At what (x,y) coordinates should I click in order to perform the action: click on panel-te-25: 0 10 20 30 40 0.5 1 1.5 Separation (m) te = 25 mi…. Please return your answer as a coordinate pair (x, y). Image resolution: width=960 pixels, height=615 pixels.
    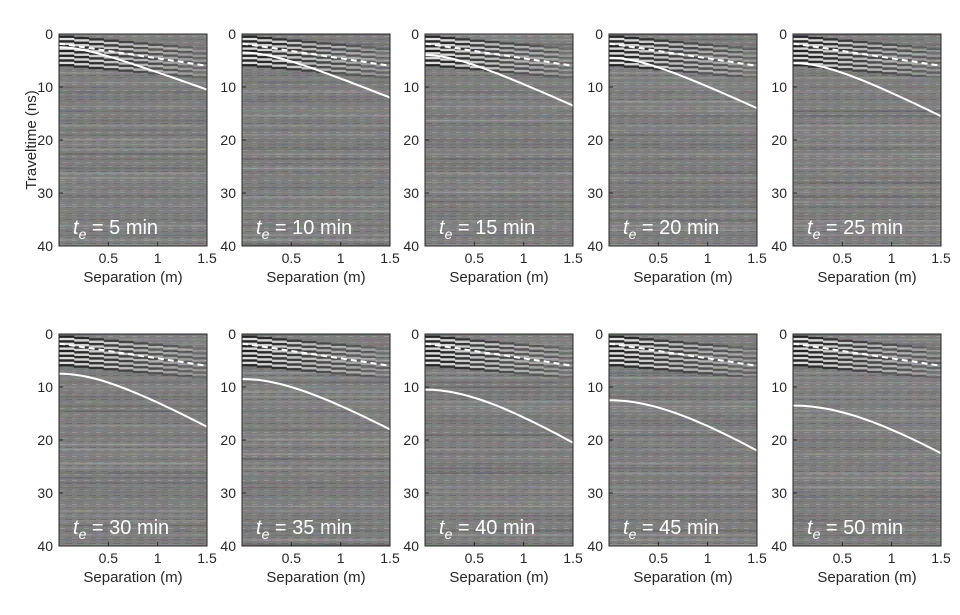
    Looking at the image, I should click on (861, 156).